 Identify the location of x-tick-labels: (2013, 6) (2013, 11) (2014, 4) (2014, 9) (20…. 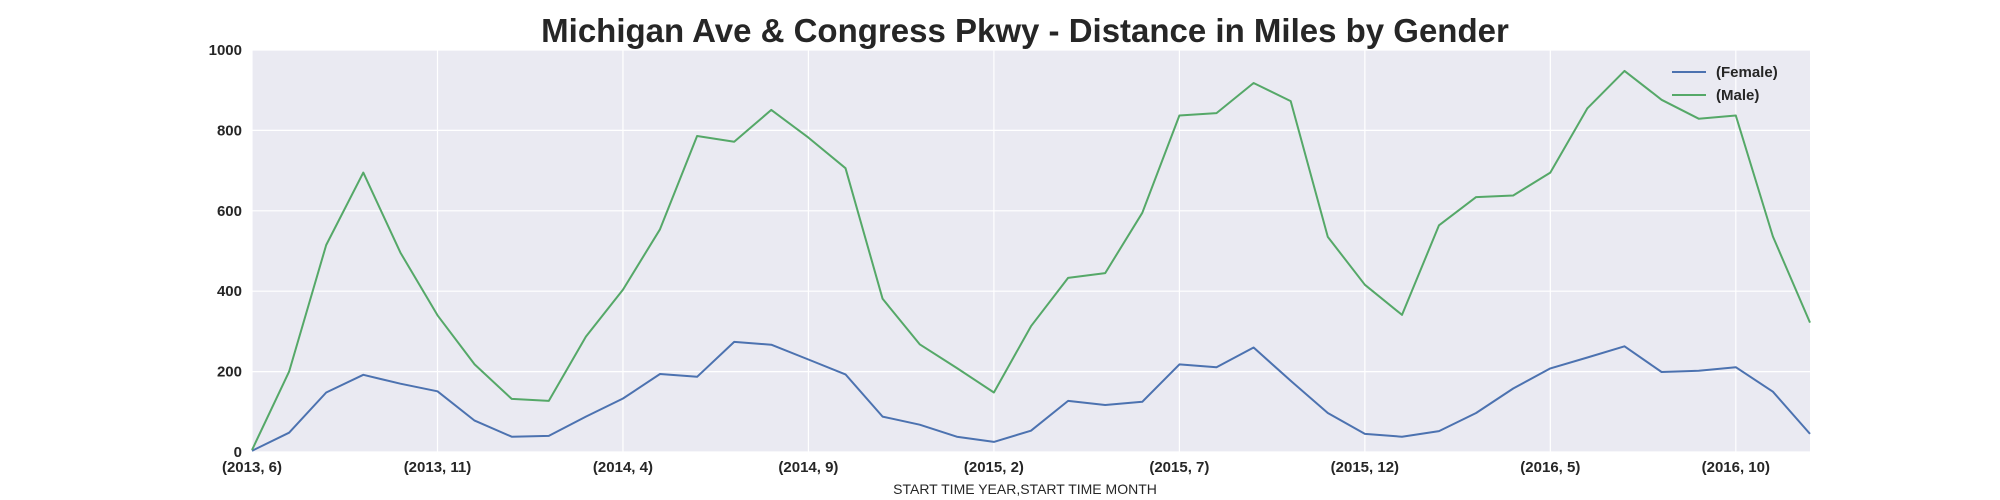
(996, 467).